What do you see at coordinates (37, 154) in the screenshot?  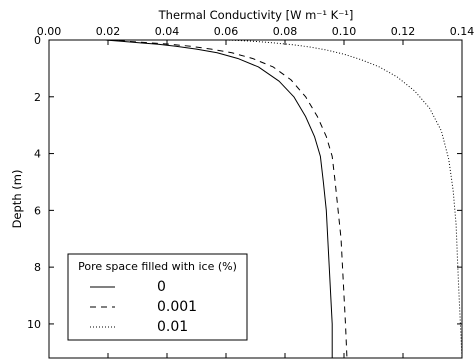 I see `y-tick-label: 4` at bounding box center [37, 154].